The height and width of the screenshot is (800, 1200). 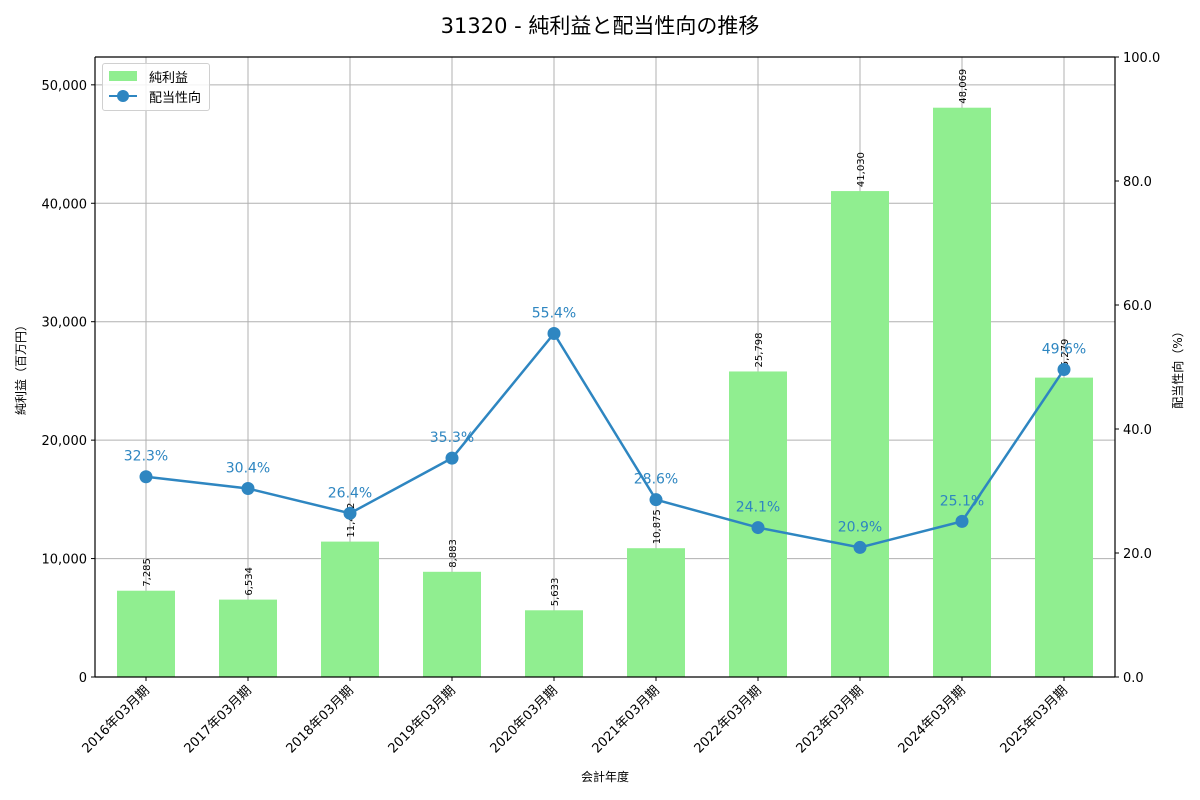 I want to click on bar-swatch-icon, so click(x=123, y=76).